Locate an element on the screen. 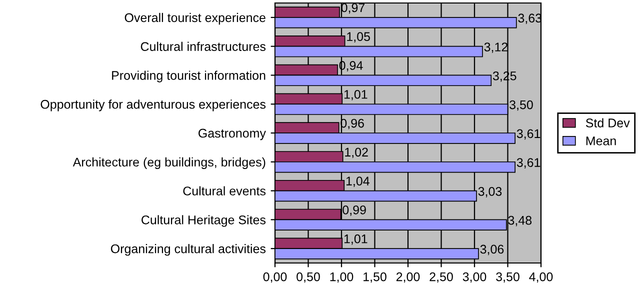 The width and height of the screenshot is (644, 300). y-tick-label: Cultural events is located at coordinates (224, 191).